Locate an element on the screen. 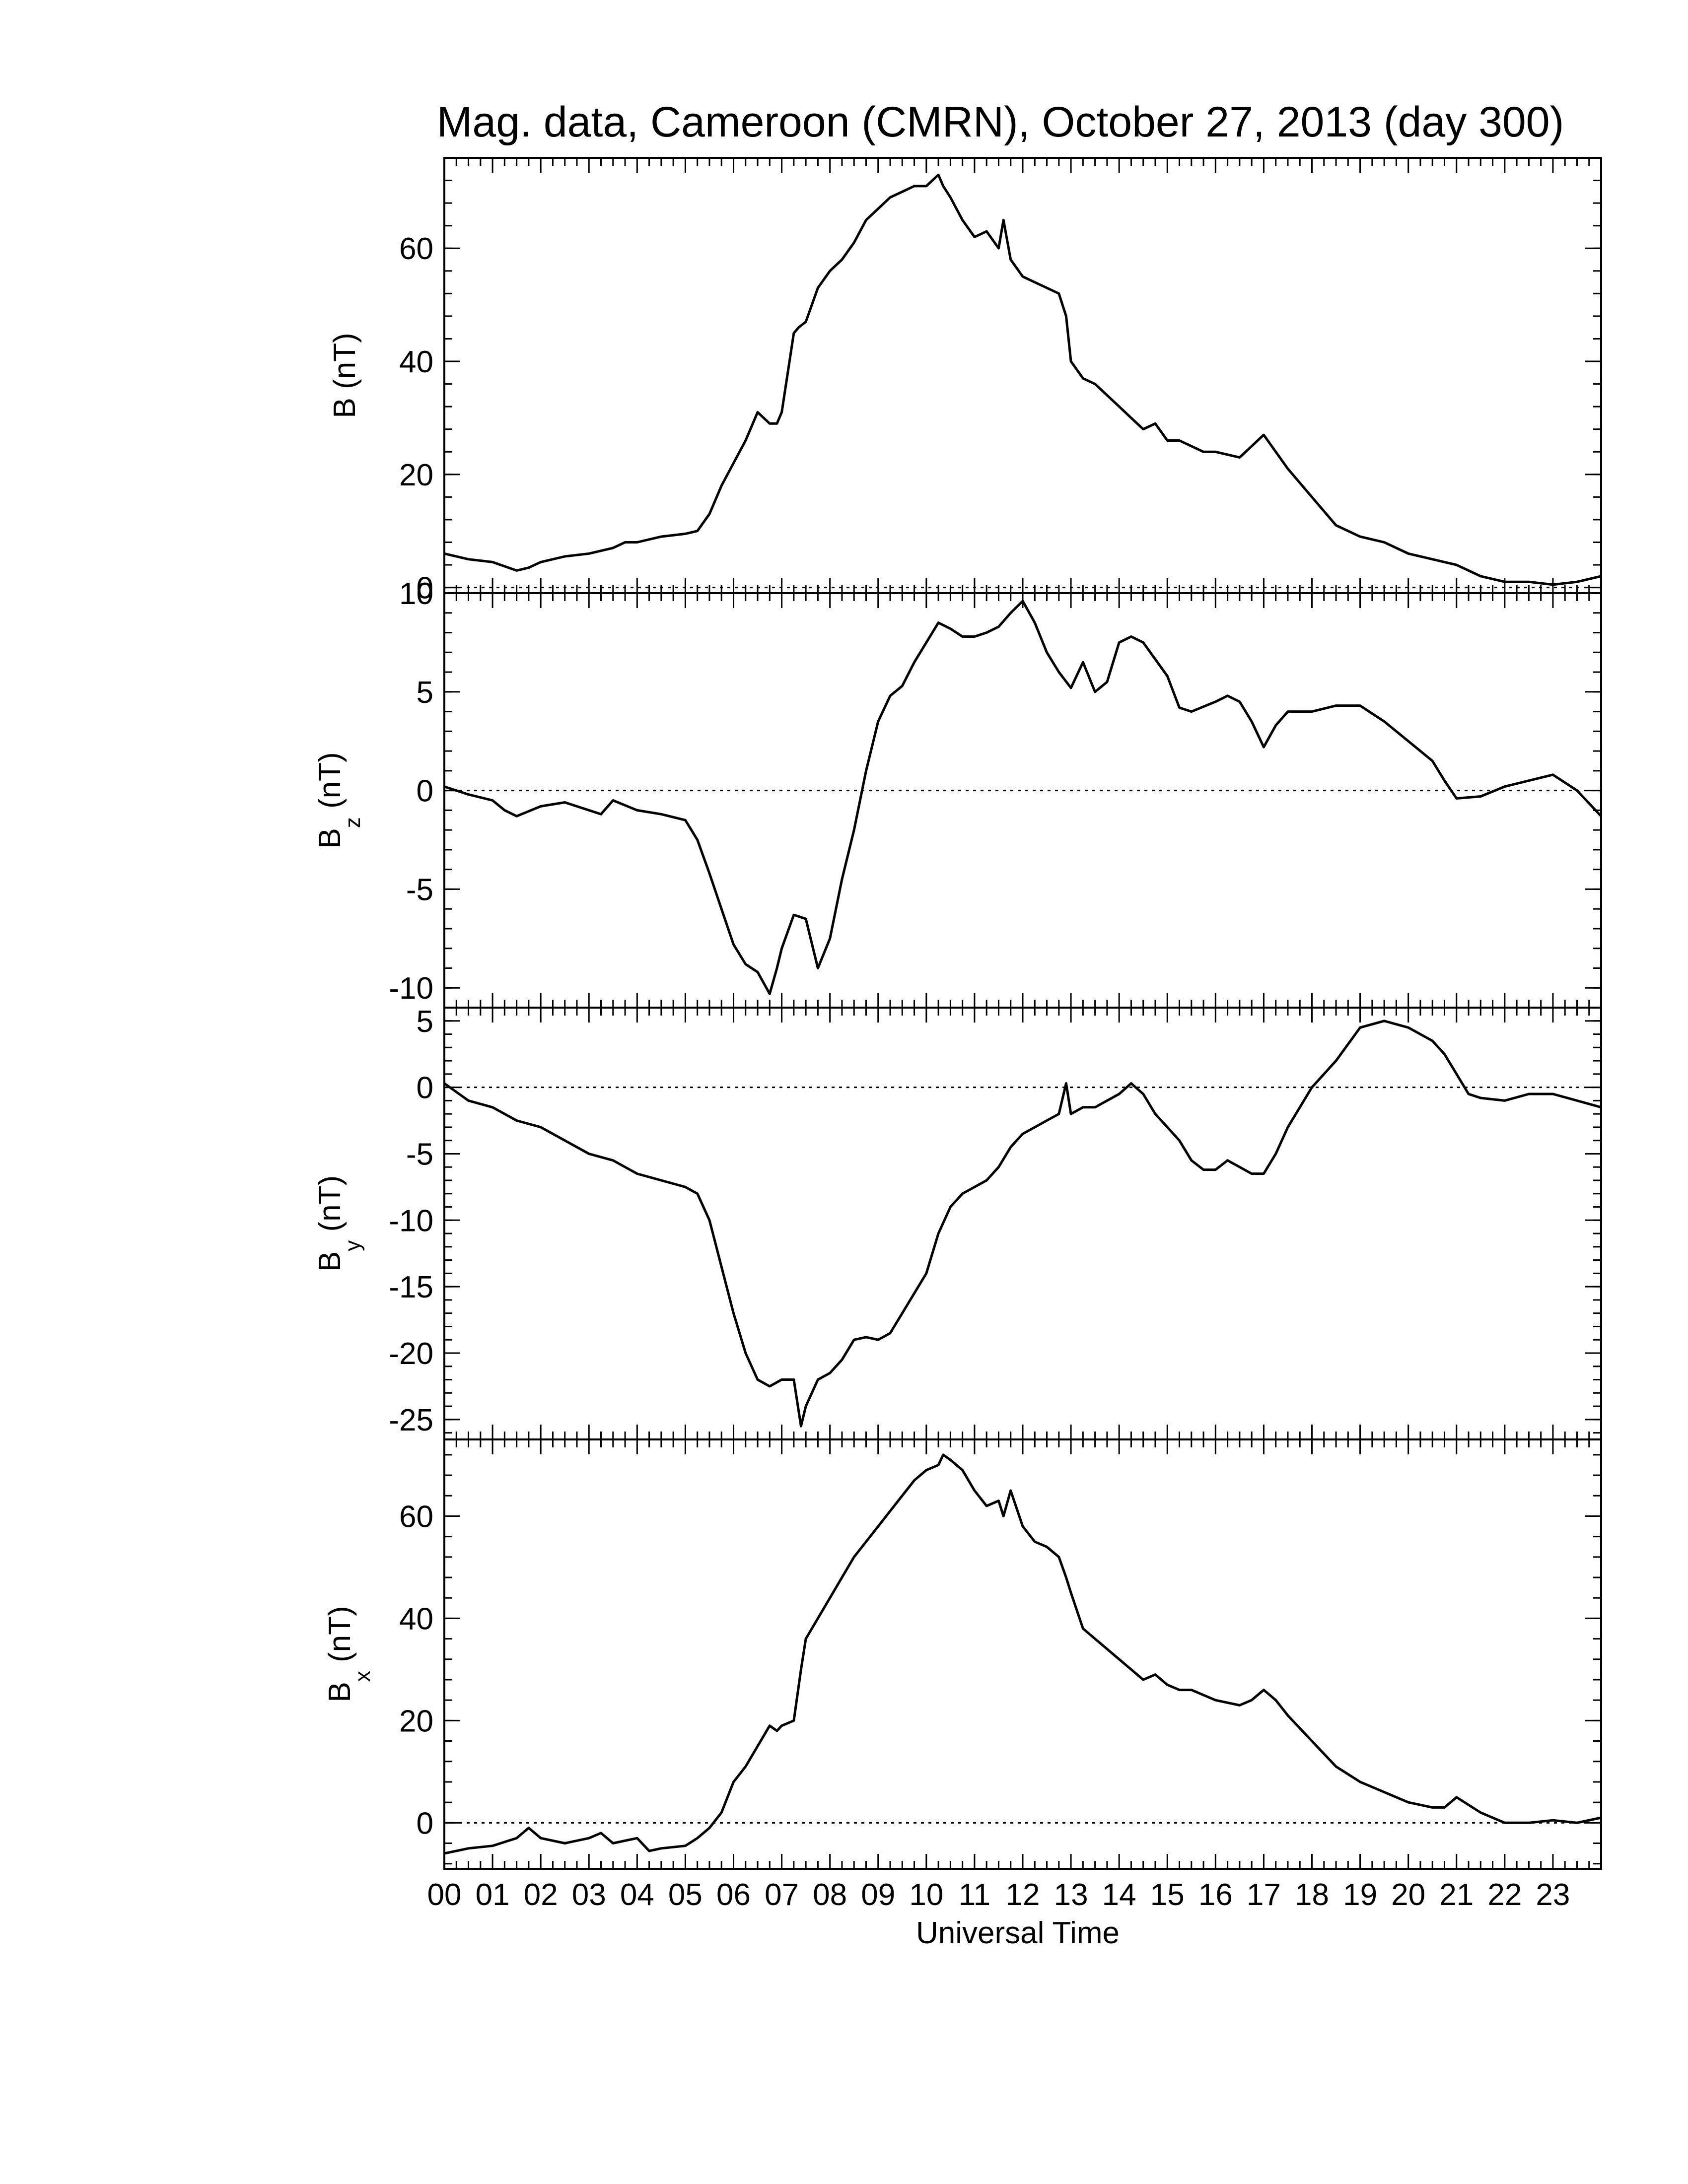  y-axis-label: B (nT) is located at coordinates (345, 375).